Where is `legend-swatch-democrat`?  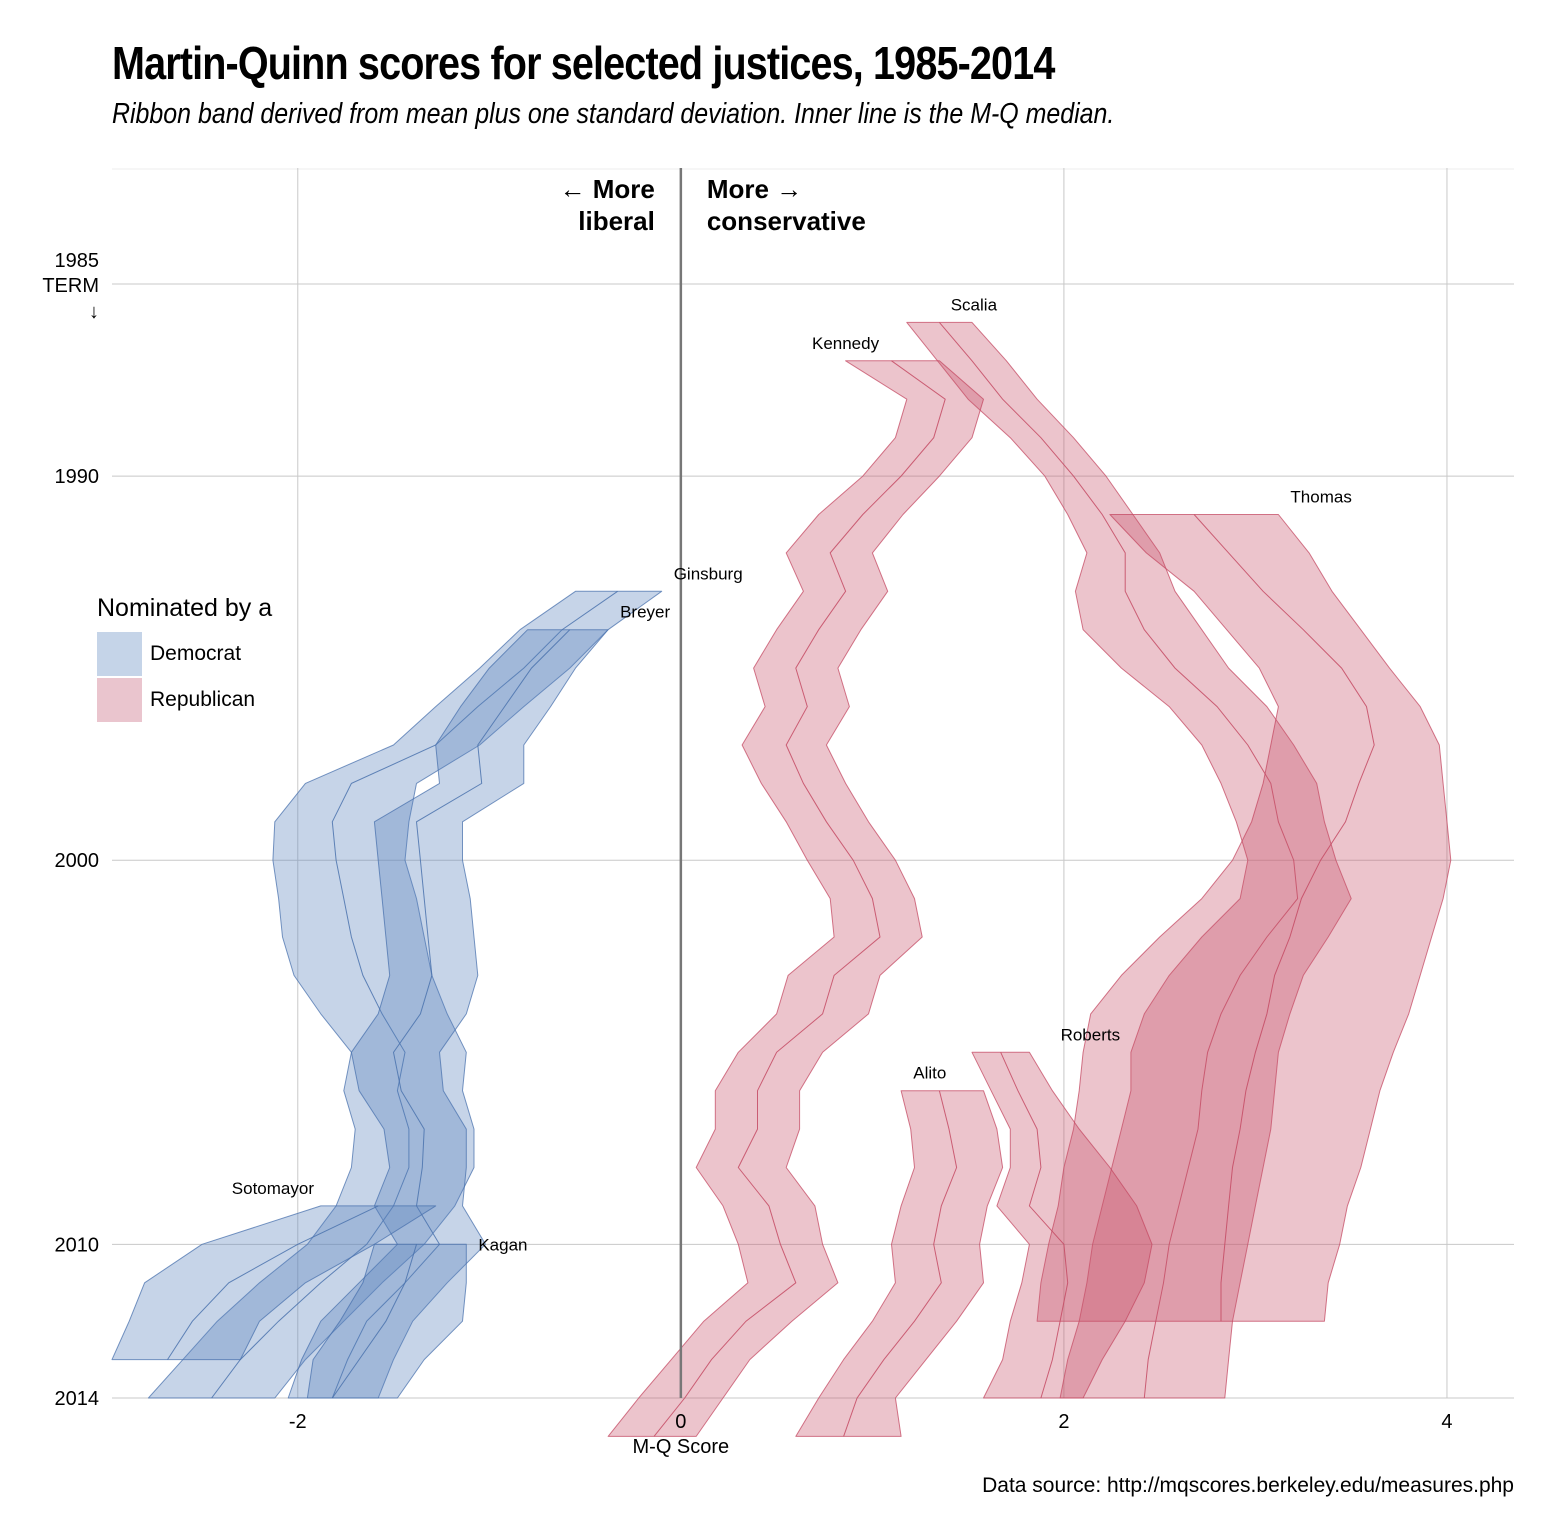
legend-swatch-democrat is located at coordinates (119, 654).